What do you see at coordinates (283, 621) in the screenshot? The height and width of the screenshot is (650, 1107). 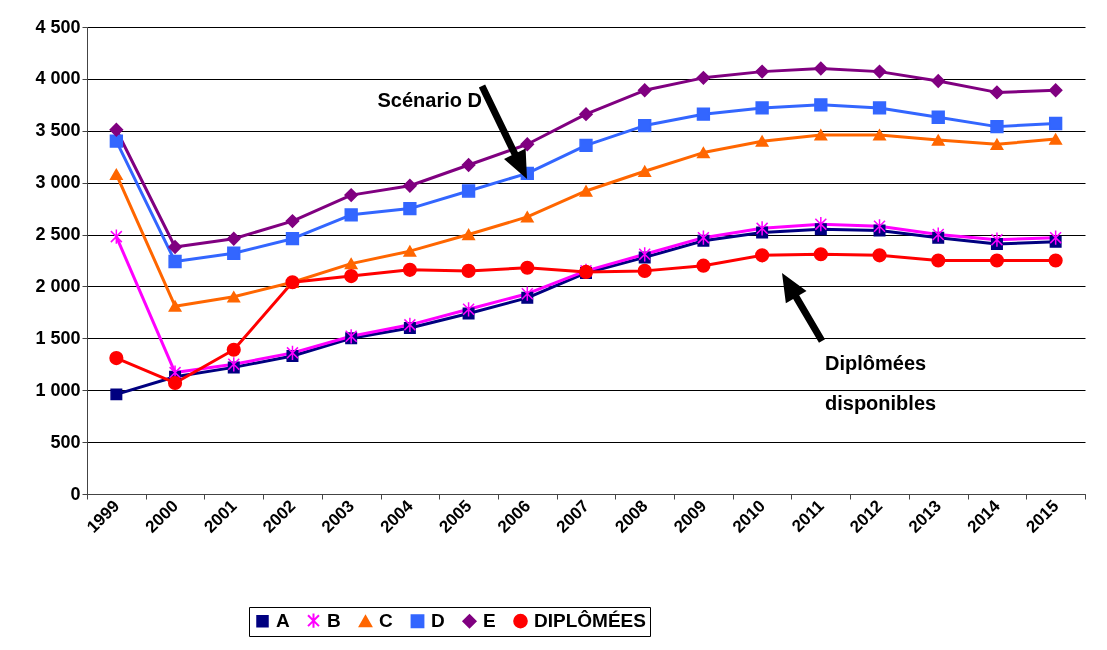 I see `legend-label: A` at bounding box center [283, 621].